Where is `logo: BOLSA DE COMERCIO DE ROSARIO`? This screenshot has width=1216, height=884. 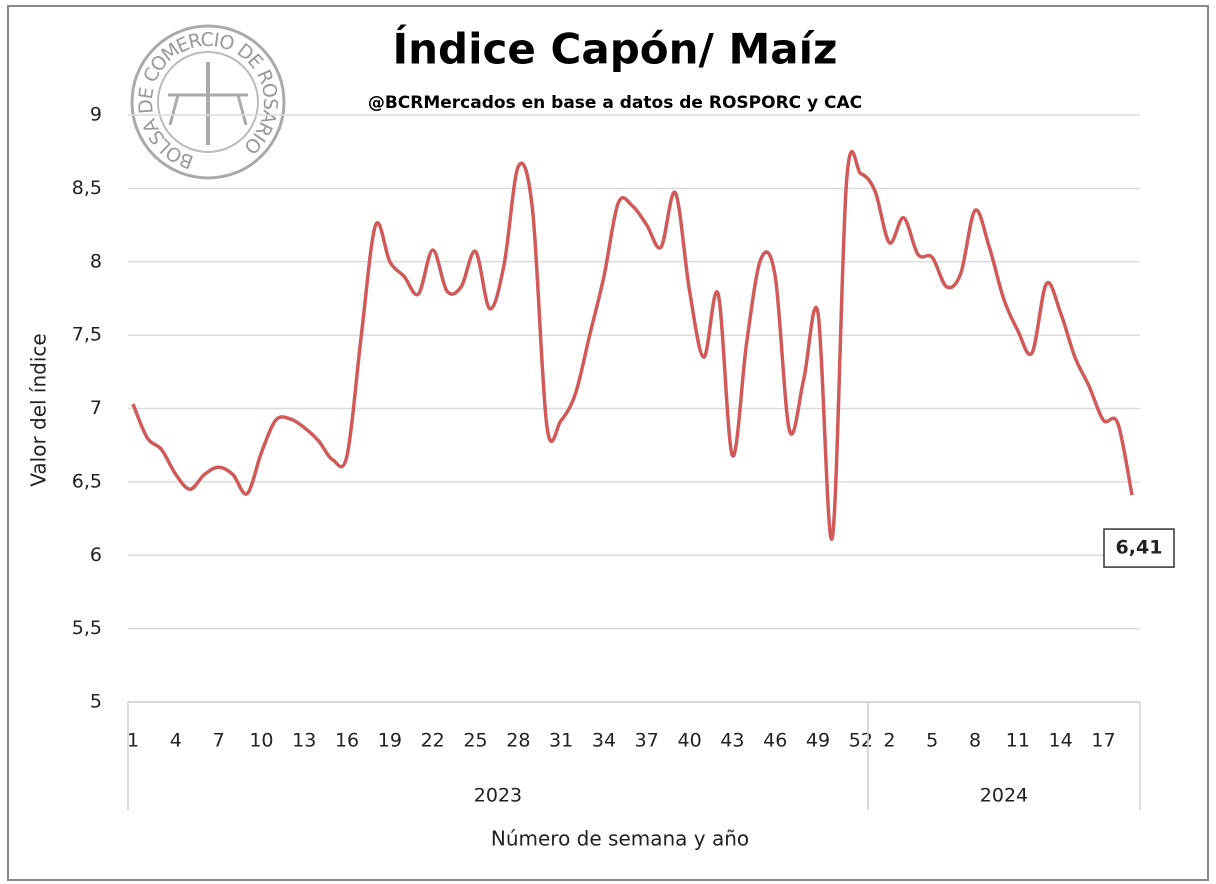 logo: BOLSA DE COMERCIO DE ROSARIO is located at coordinates (208, 102).